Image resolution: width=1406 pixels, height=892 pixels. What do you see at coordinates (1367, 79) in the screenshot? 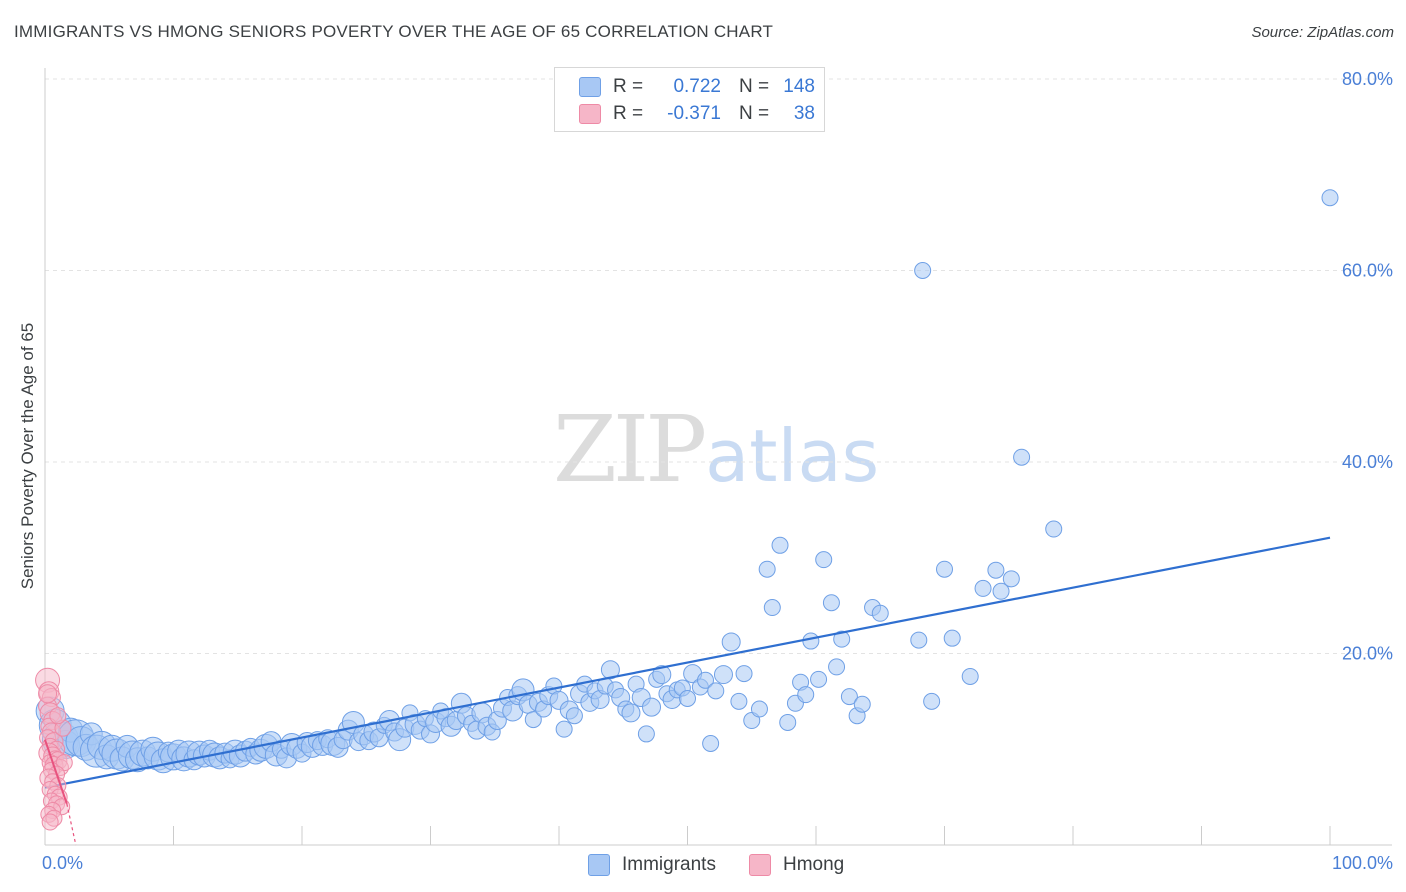
I see `y-tick-label: 80.0%` at bounding box center [1367, 79].